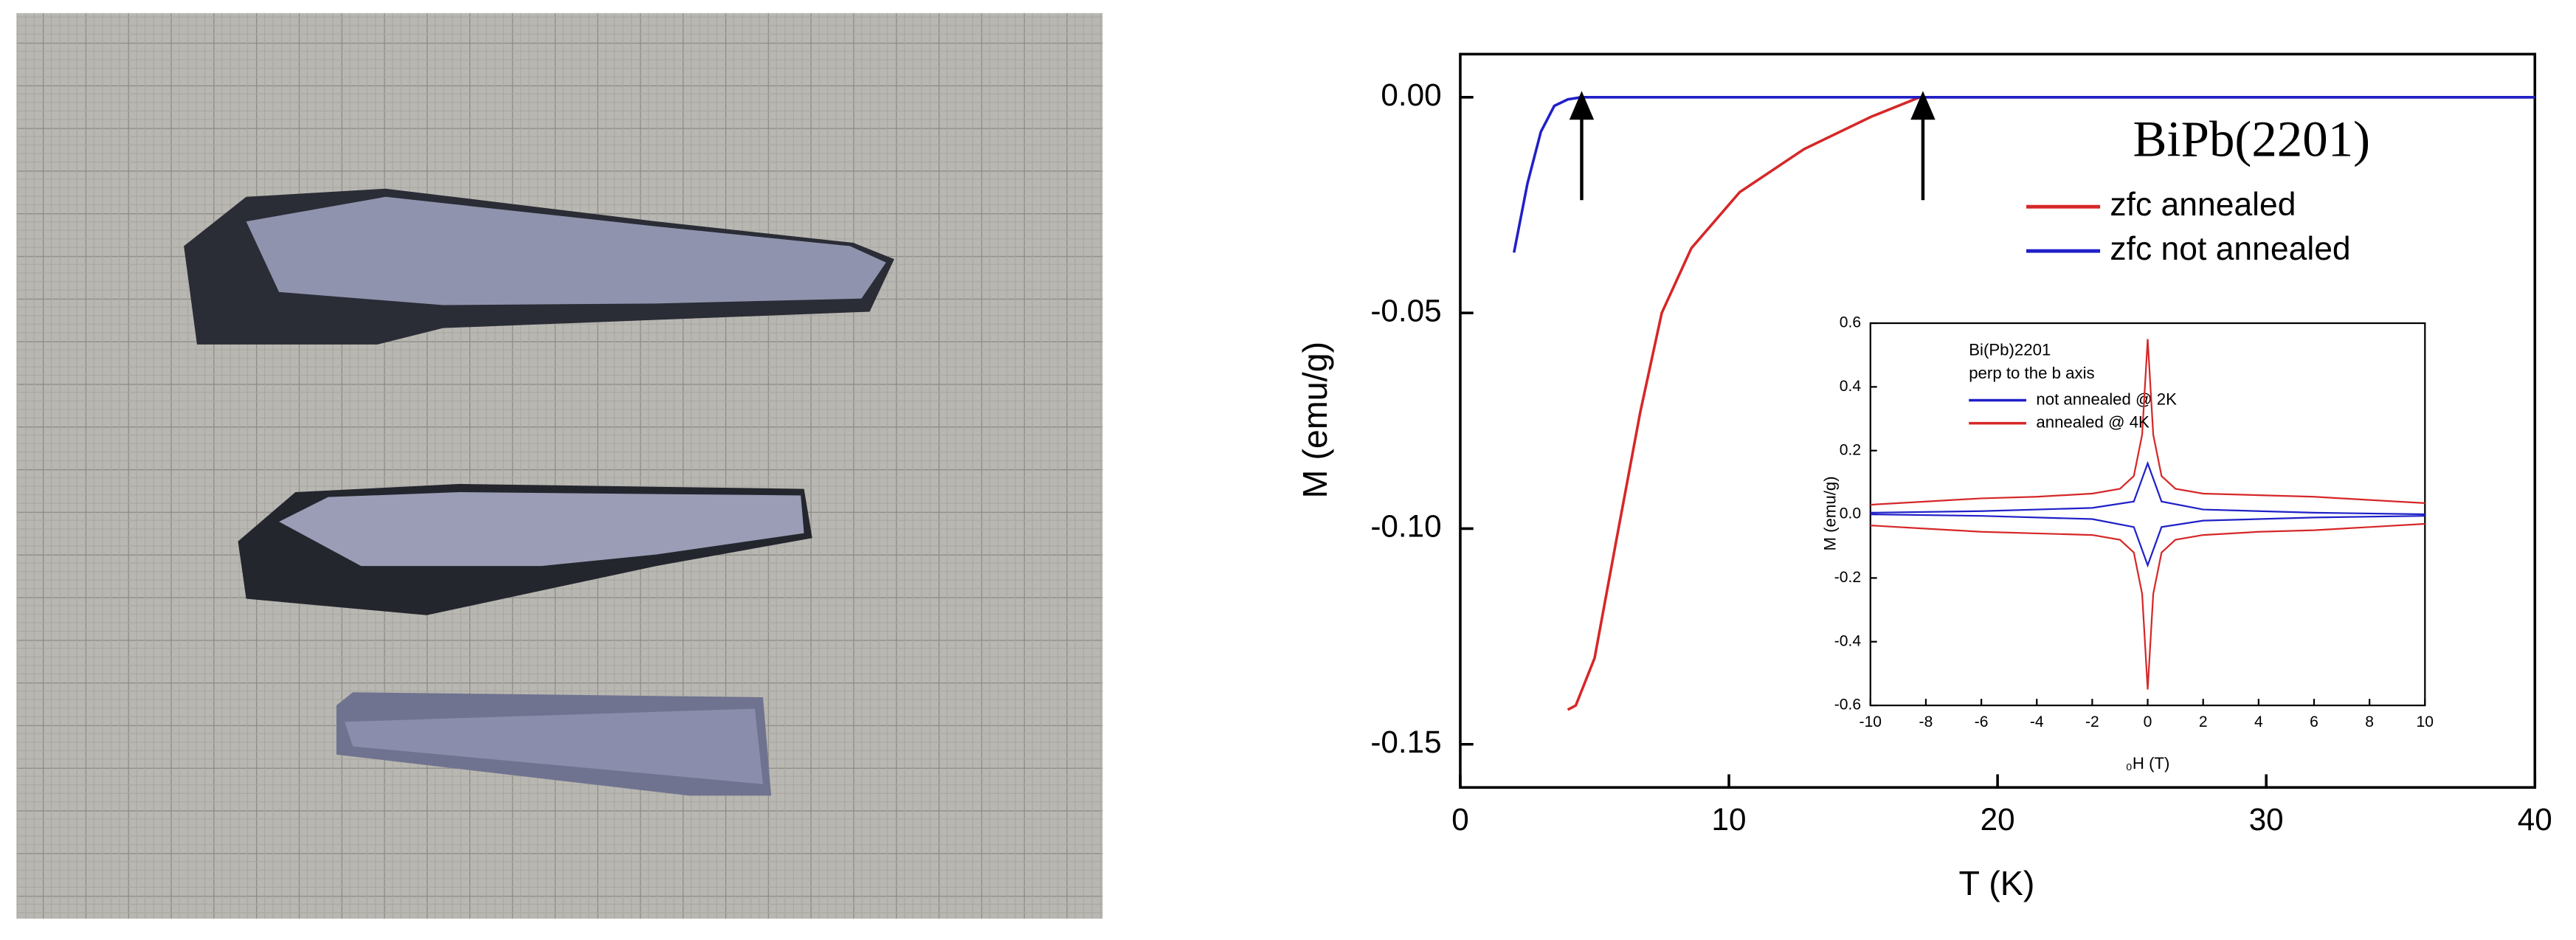 The image size is (2576, 940). I want to click on x-tick-label: 30, so click(2267, 819).